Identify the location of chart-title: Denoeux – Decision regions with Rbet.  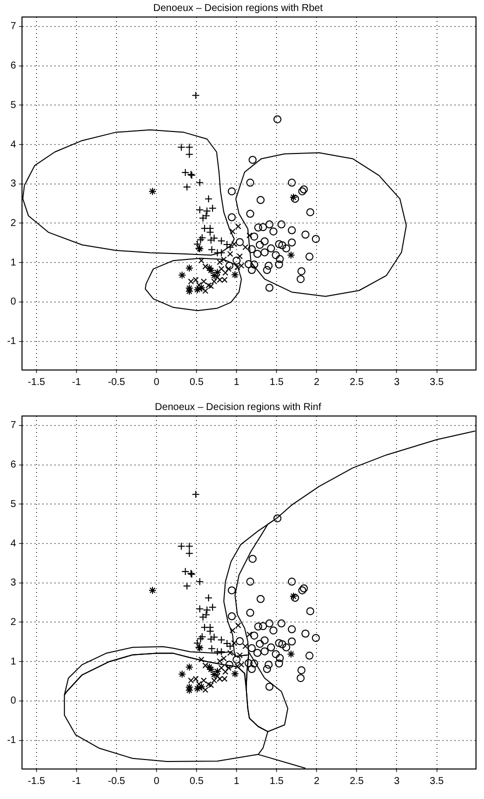
(238, 8).